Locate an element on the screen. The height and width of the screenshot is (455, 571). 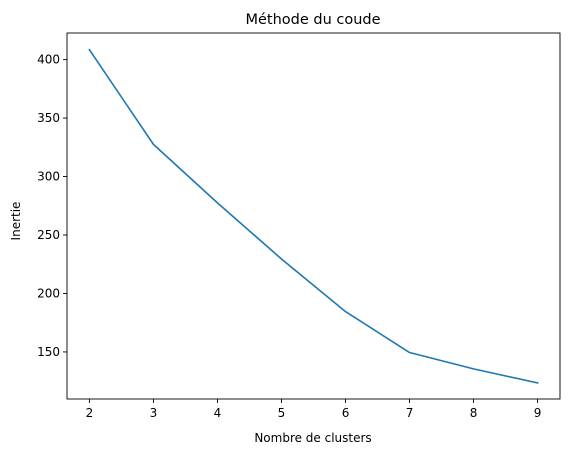
x-tick-label: 8 is located at coordinates (474, 413).